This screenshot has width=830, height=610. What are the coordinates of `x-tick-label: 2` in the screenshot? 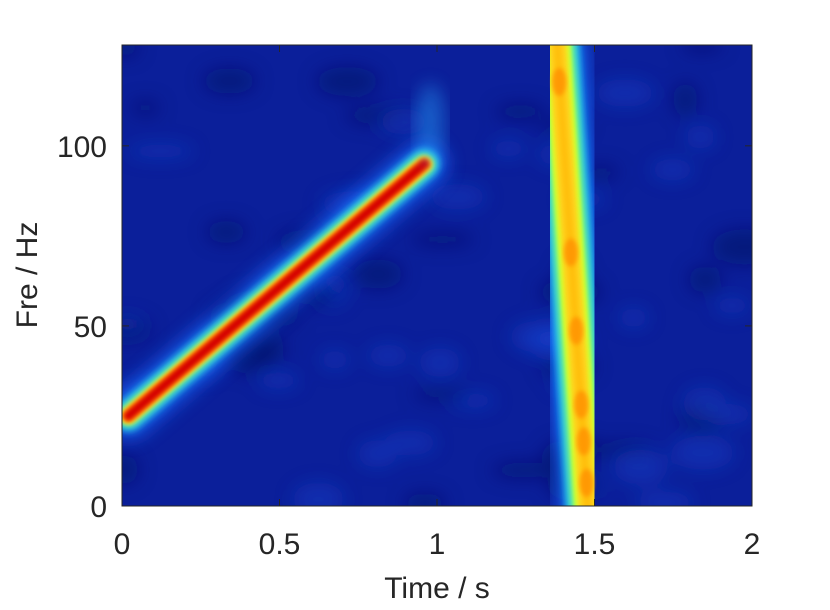 It's located at (752, 544).